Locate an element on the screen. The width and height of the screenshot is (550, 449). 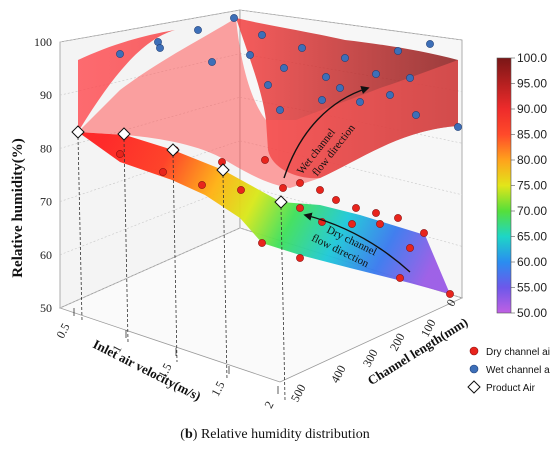
z-axis-ticks: 50 60 70 80 90 100 is located at coordinates (43, 175).